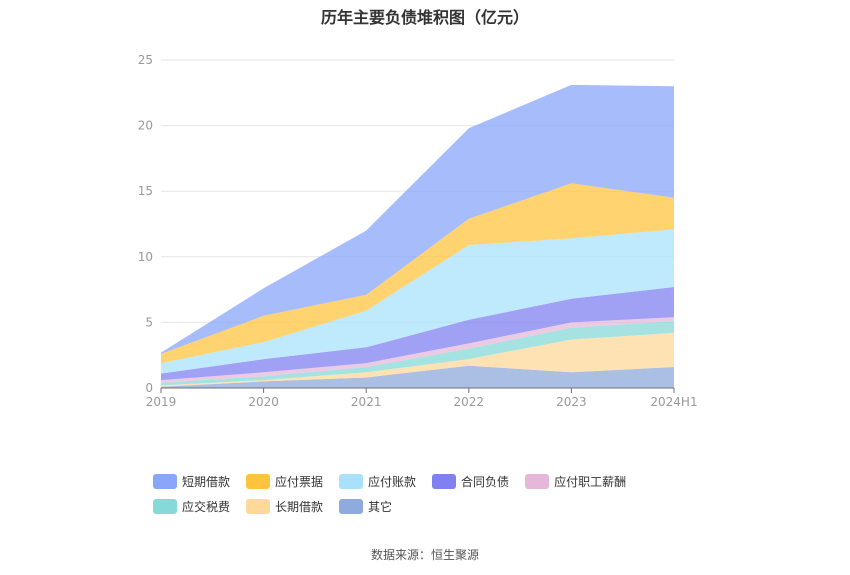 The image size is (850, 575). What do you see at coordinates (433, 494) in the screenshot?
I see `chart-legend: 短期借款 应付票据 应付账款 合同负债 应付职工薪酬应交税费 长期借款 其它` at bounding box center [433, 494].